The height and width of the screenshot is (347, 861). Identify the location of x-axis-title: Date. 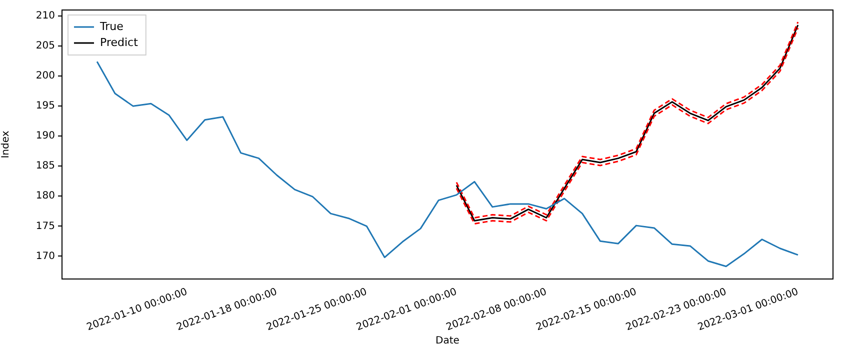
(448, 341).